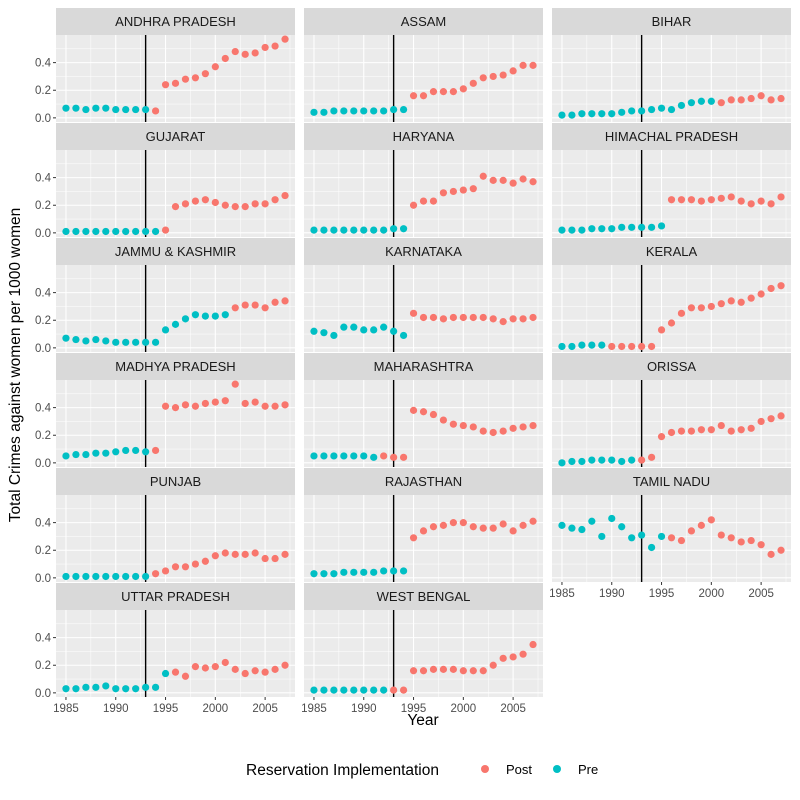 The height and width of the screenshot is (800, 800). Describe the element at coordinates (672, 251) in the screenshot. I see `strip-label-kerala: KERALA` at that location.